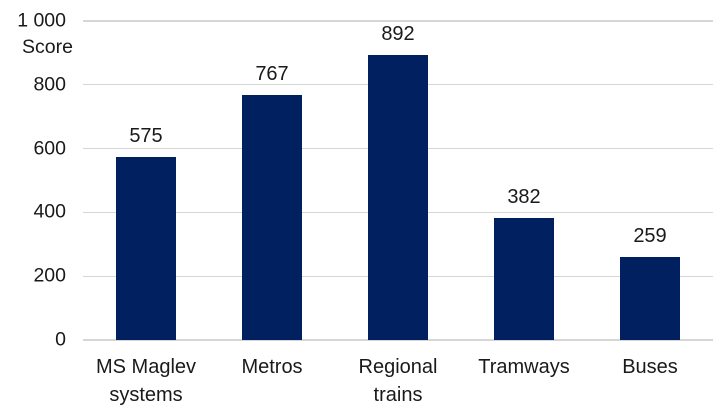  Describe the element at coordinates (146, 381) in the screenshot. I see `category-label-ms-maglev-systems: MS Maglev systems` at that location.